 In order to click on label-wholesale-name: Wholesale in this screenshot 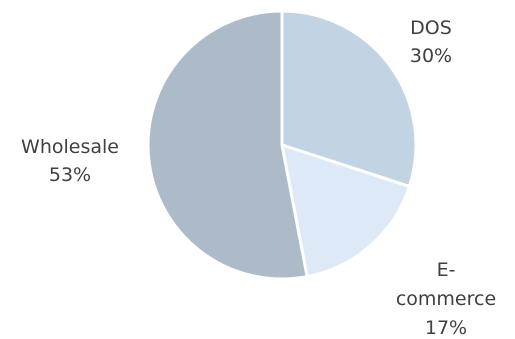, I will do `click(70, 147)`.